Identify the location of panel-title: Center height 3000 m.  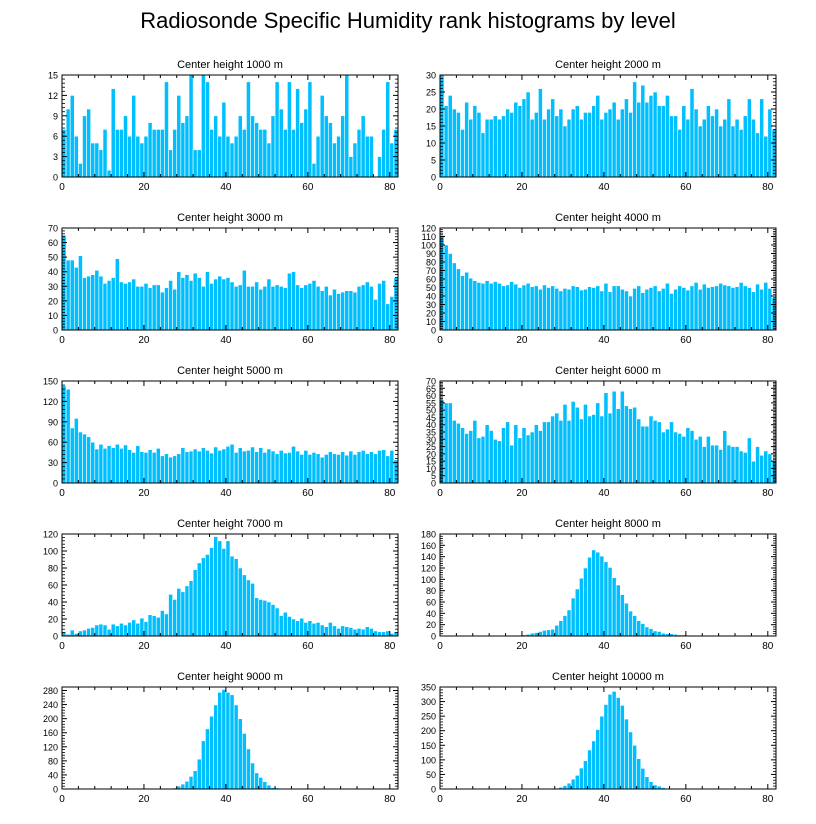
(230, 218).